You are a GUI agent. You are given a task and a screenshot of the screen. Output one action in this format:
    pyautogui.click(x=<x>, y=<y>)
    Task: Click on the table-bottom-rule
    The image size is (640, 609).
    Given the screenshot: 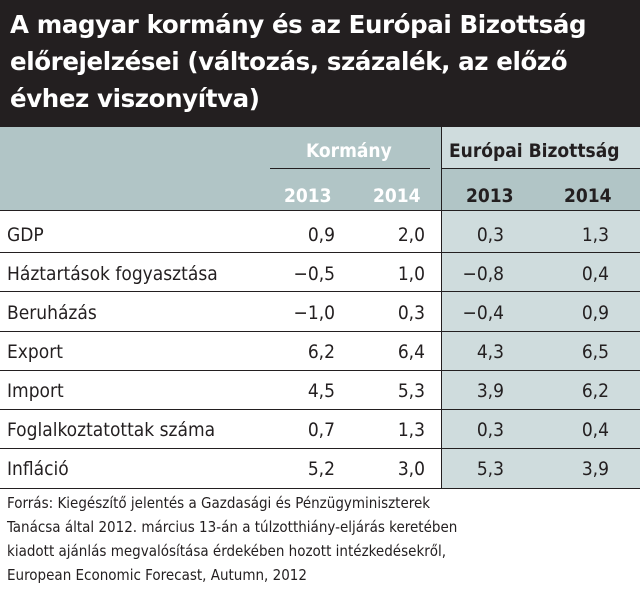 What is the action you would take?
    pyautogui.click(x=320, y=488)
    